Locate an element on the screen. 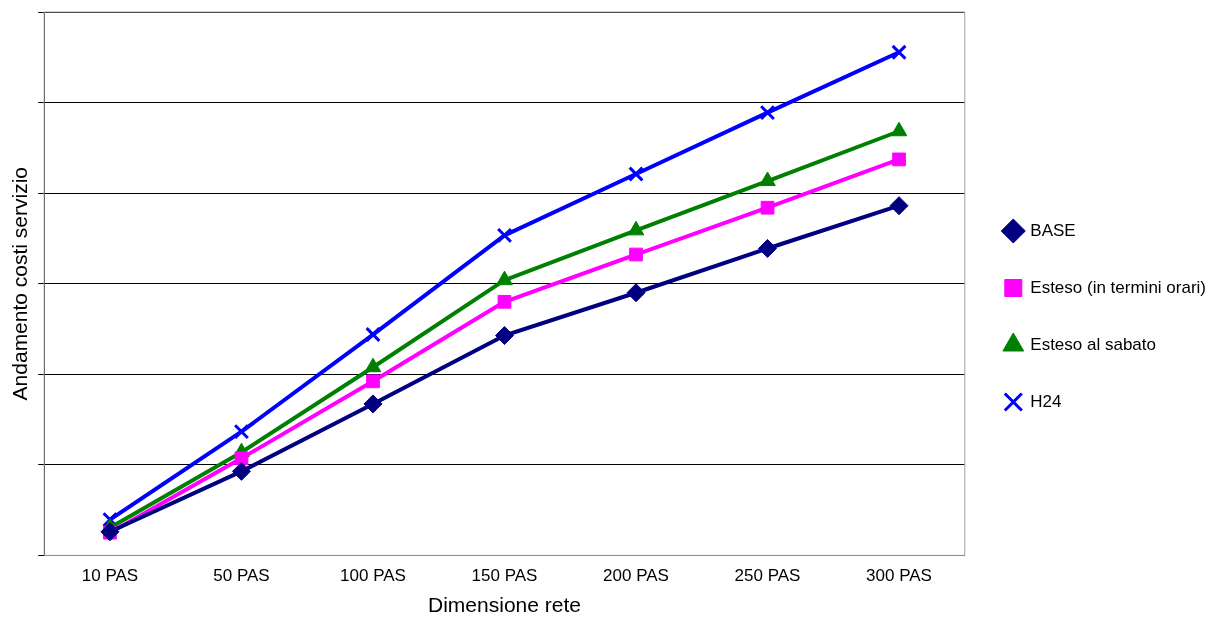  y-axis-title: Andamento costi servizio is located at coordinates (20, 283).